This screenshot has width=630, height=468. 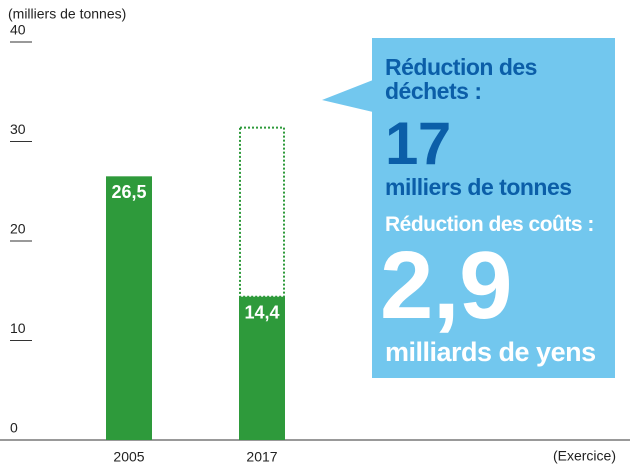 What do you see at coordinates (489, 224) in the screenshot?
I see `cost-label: Réduction des coûts :` at bounding box center [489, 224].